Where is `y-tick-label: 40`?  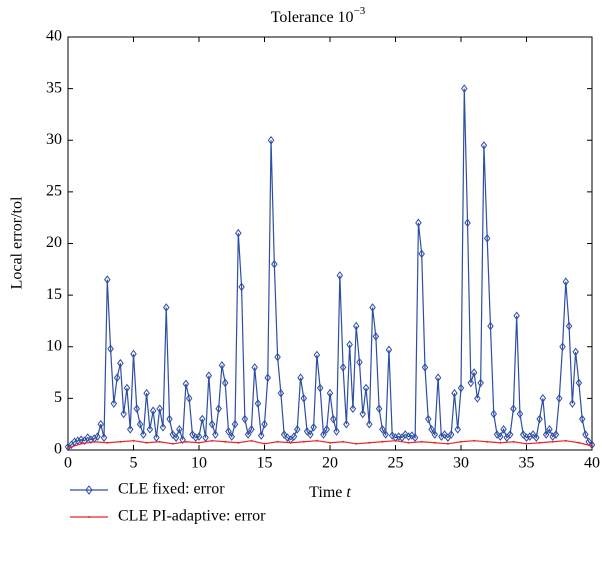
y-tick-label: 40 is located at coordinates (54, 36).